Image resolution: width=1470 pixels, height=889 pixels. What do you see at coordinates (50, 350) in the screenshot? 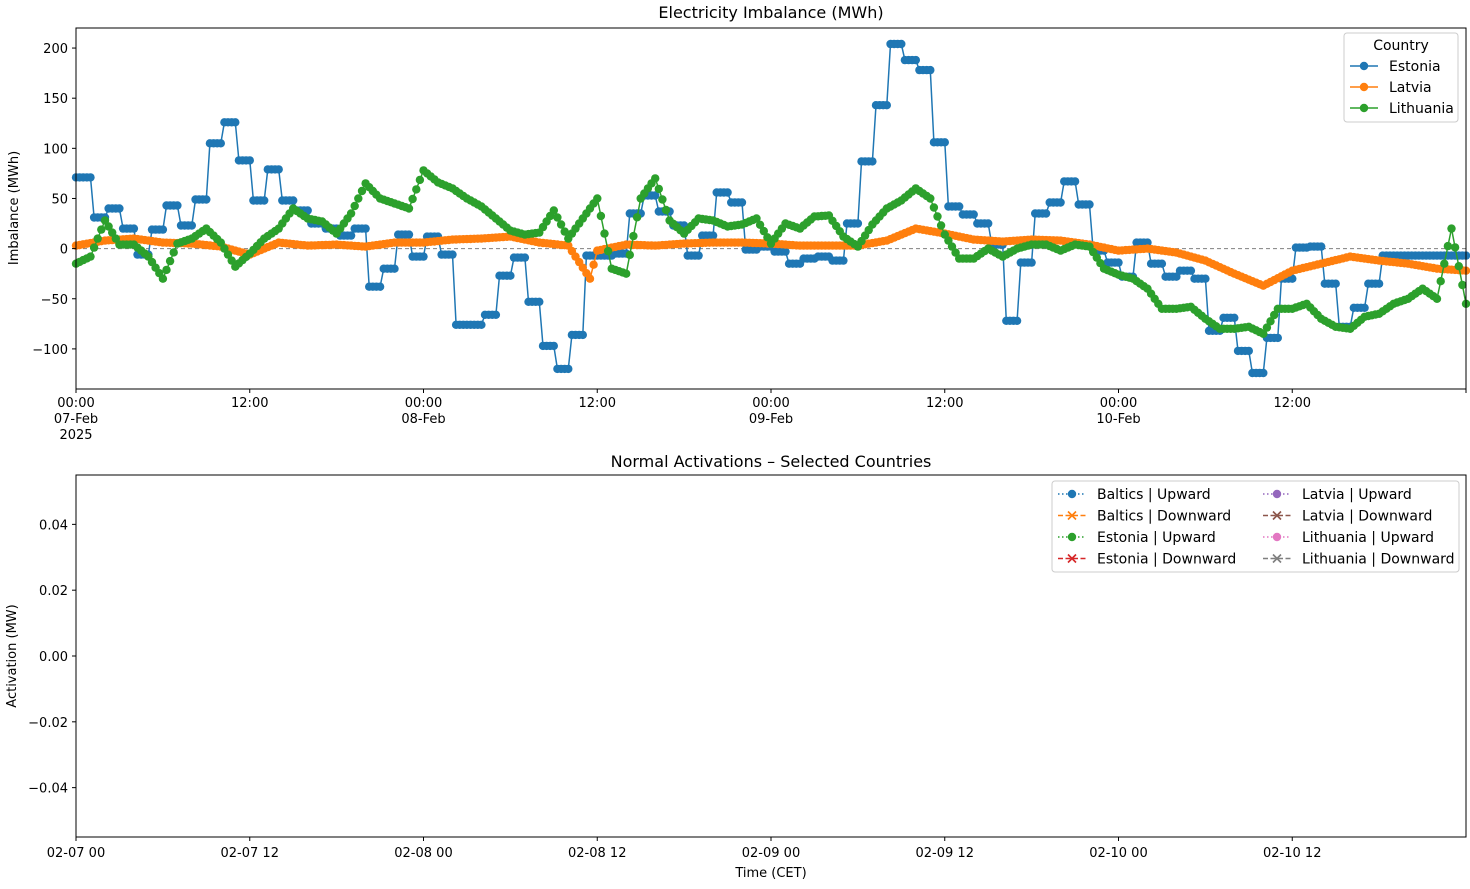
I see `y-tick-label: −100` at bounding box center [50, 350].